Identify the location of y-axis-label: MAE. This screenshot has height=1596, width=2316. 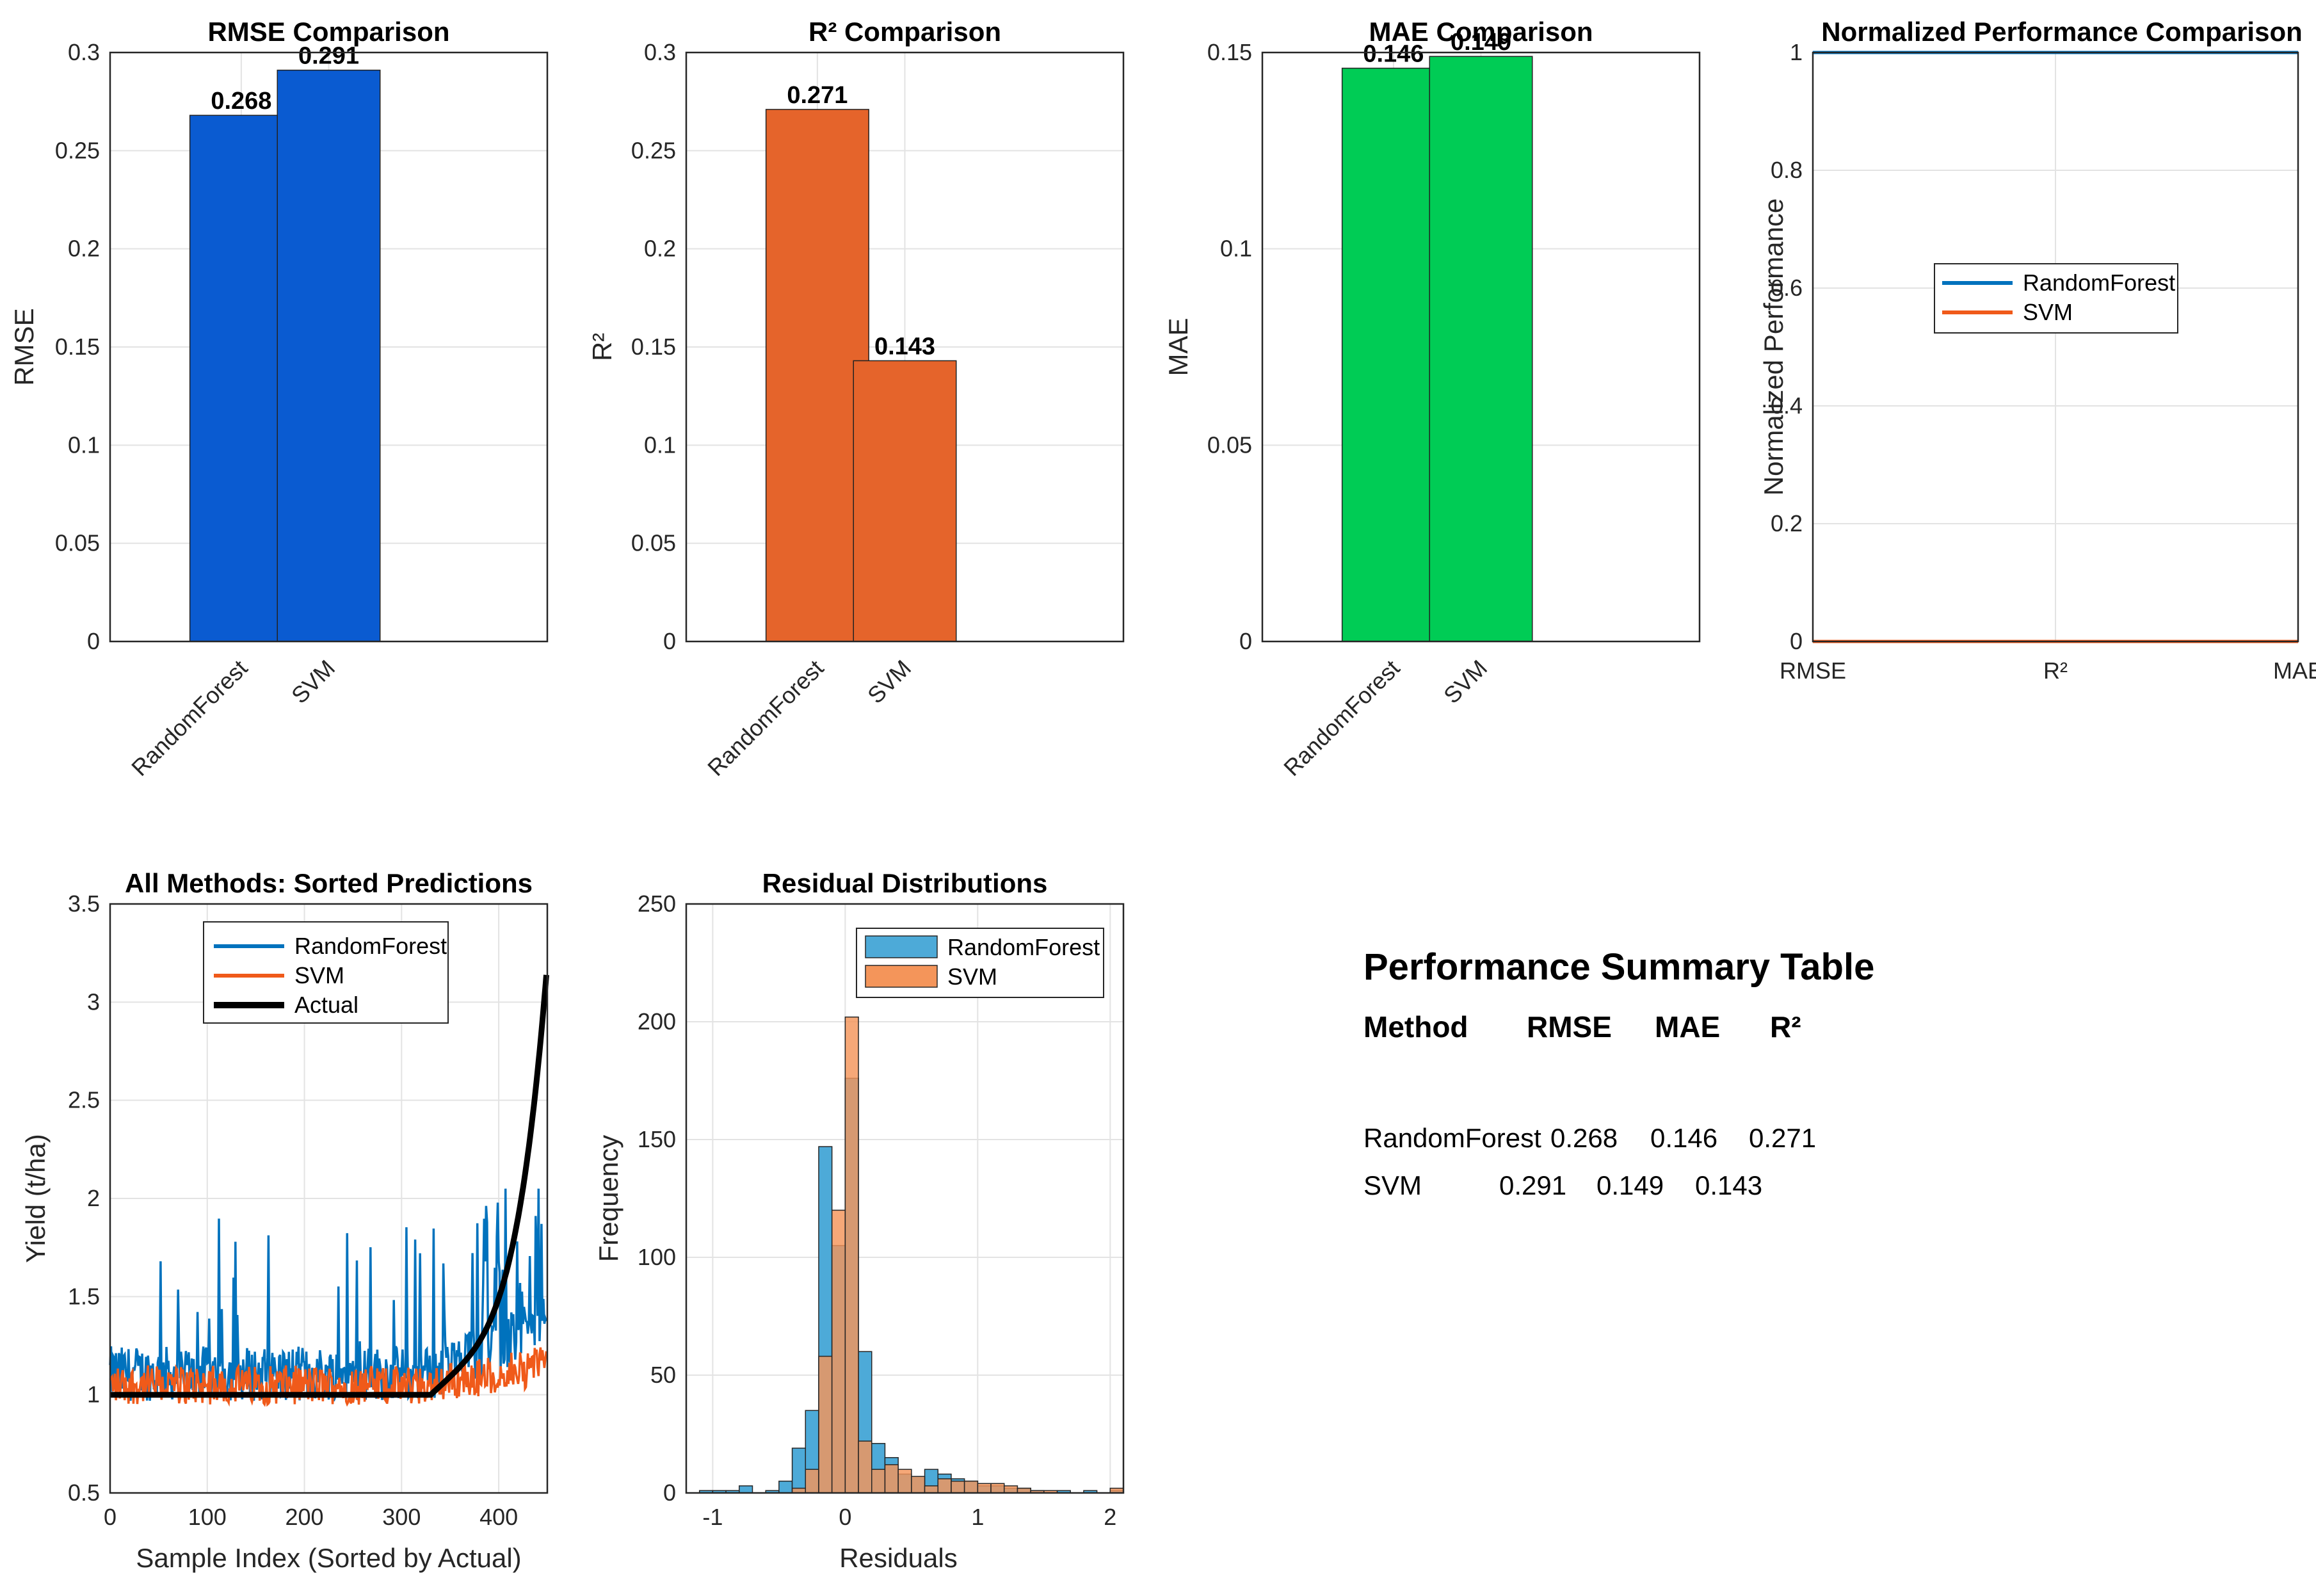
(1178, 347).